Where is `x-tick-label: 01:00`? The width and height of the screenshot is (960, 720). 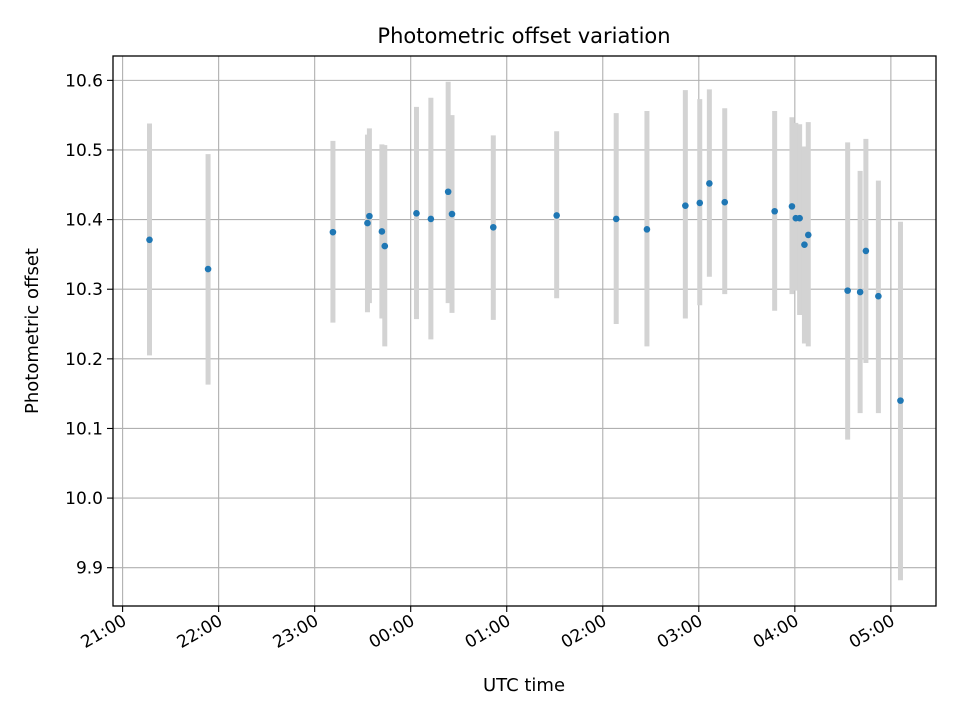 x-tick-label: 01:00 is located at coordinates (488, 632).